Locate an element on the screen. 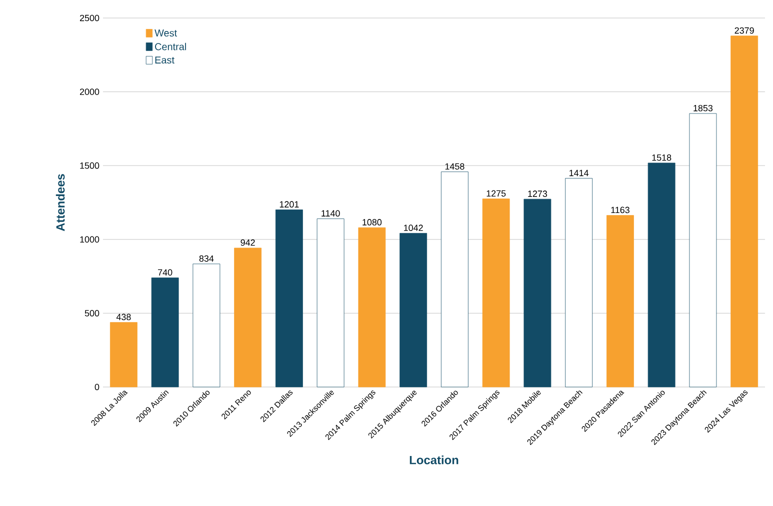 Image resolution: width=773 pixels, height=506 pixels. data-label: 740 is located at coordinates (165, 272).